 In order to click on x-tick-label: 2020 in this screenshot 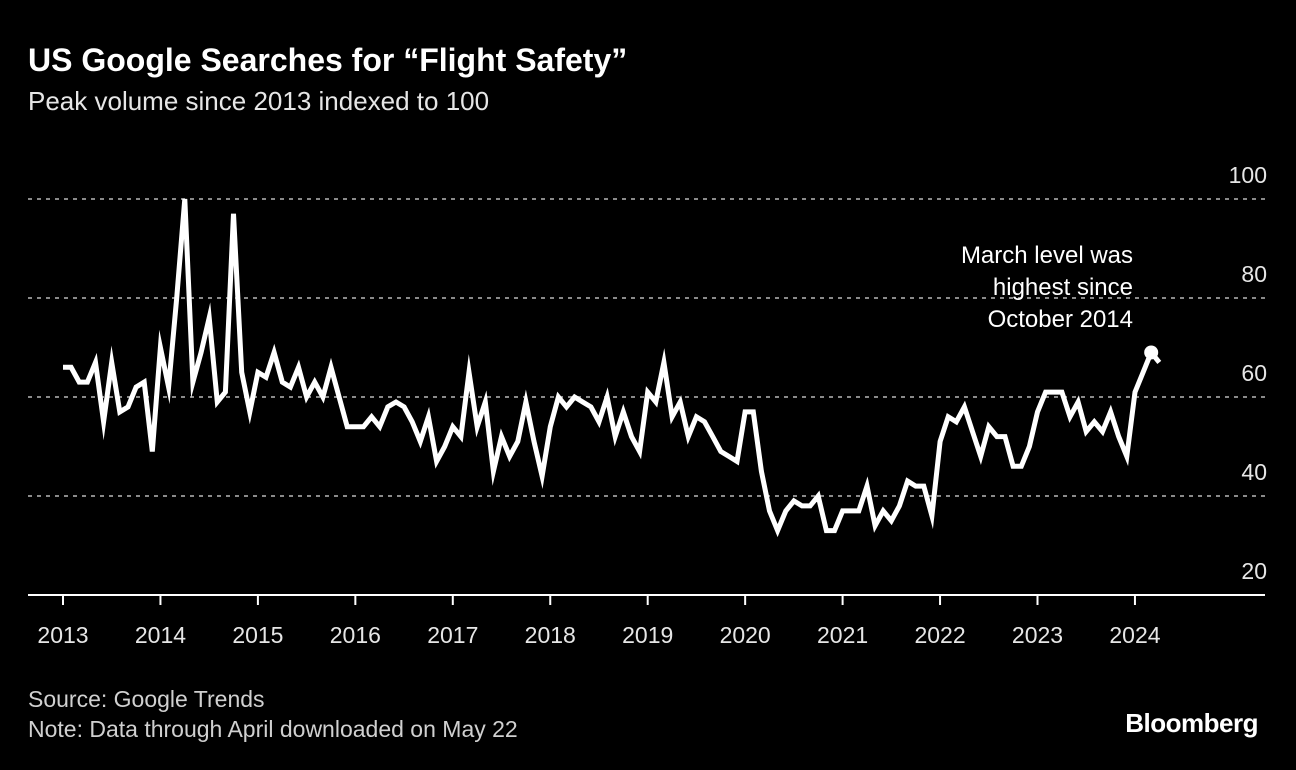, I will do `click(745, 635)`.